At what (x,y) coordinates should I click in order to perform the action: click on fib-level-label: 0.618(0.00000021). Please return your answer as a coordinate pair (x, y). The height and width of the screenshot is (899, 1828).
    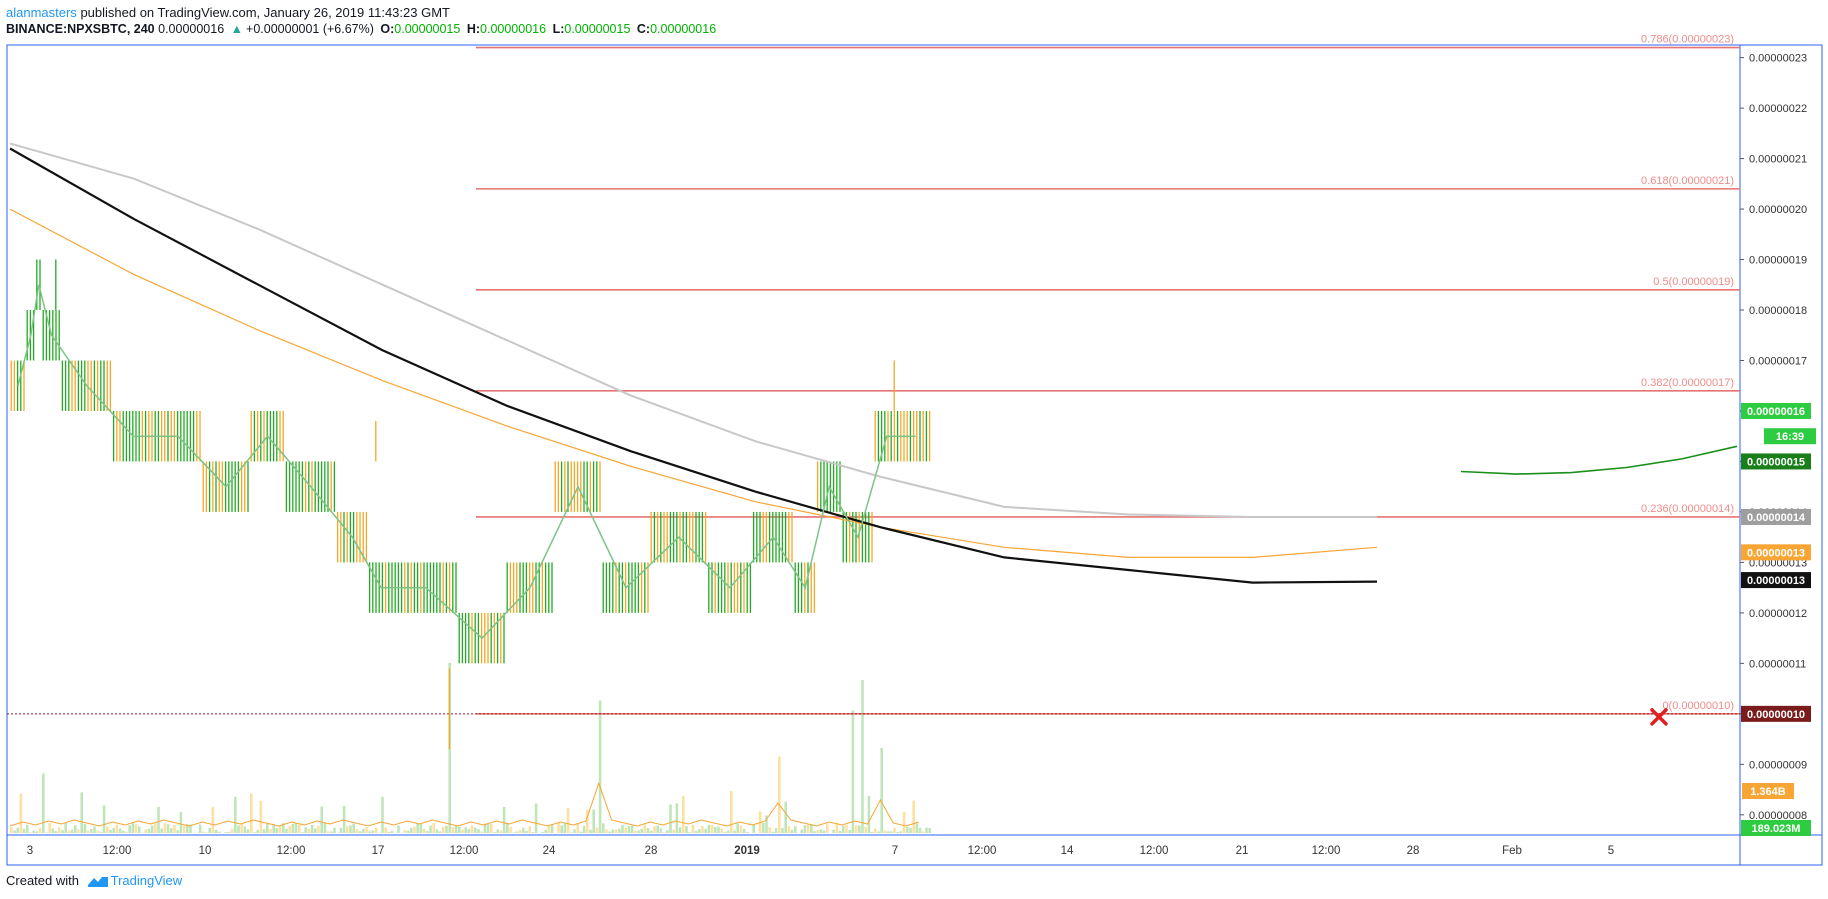
    Looking at the image, I should click on (1687, 181).